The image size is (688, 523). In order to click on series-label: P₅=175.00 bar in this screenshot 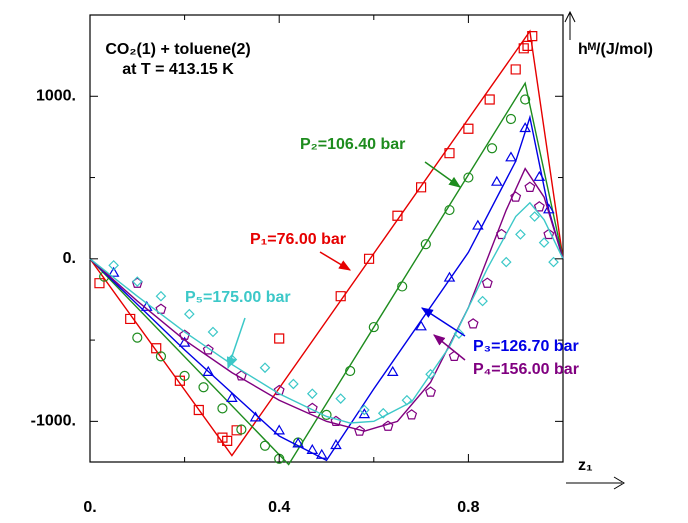, I will do `click(238, 297)`.